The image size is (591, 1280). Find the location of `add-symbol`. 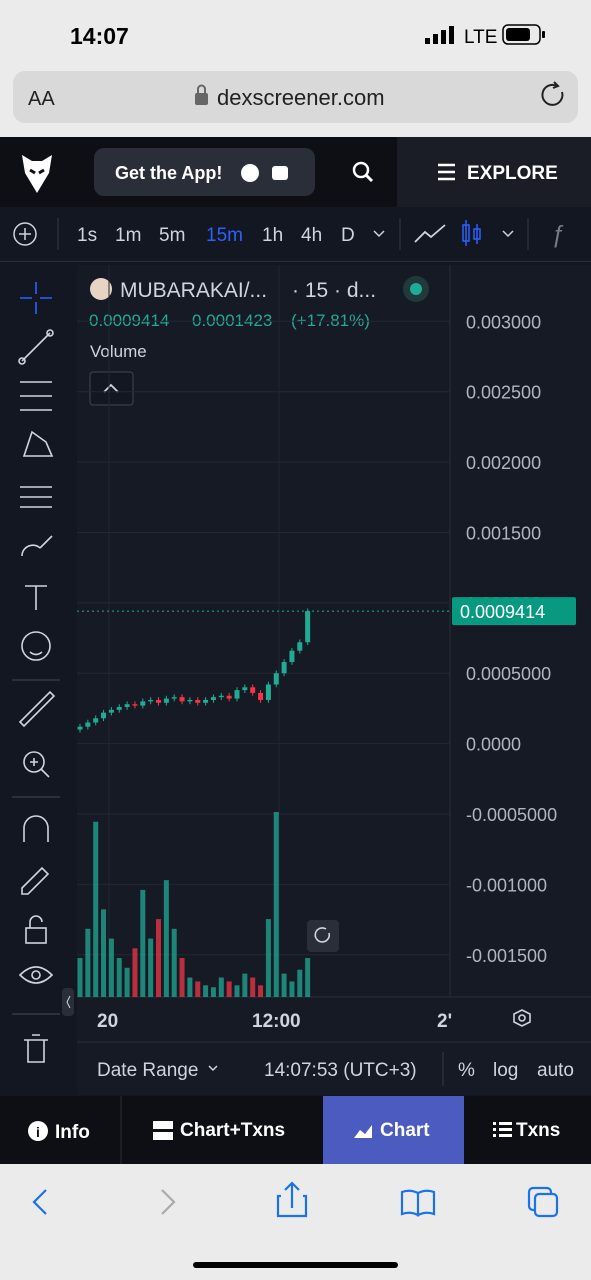

add-symbol is located at coordinates (25, 234).